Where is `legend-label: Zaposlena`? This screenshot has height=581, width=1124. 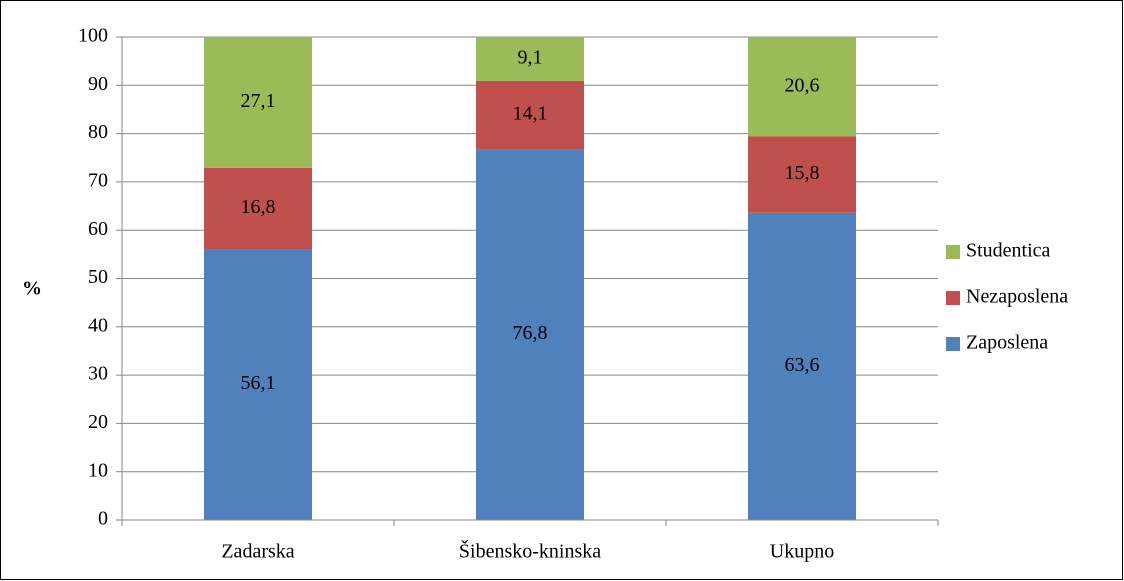
legend-label: Zaposlena is located at coordinates (1007, 343).